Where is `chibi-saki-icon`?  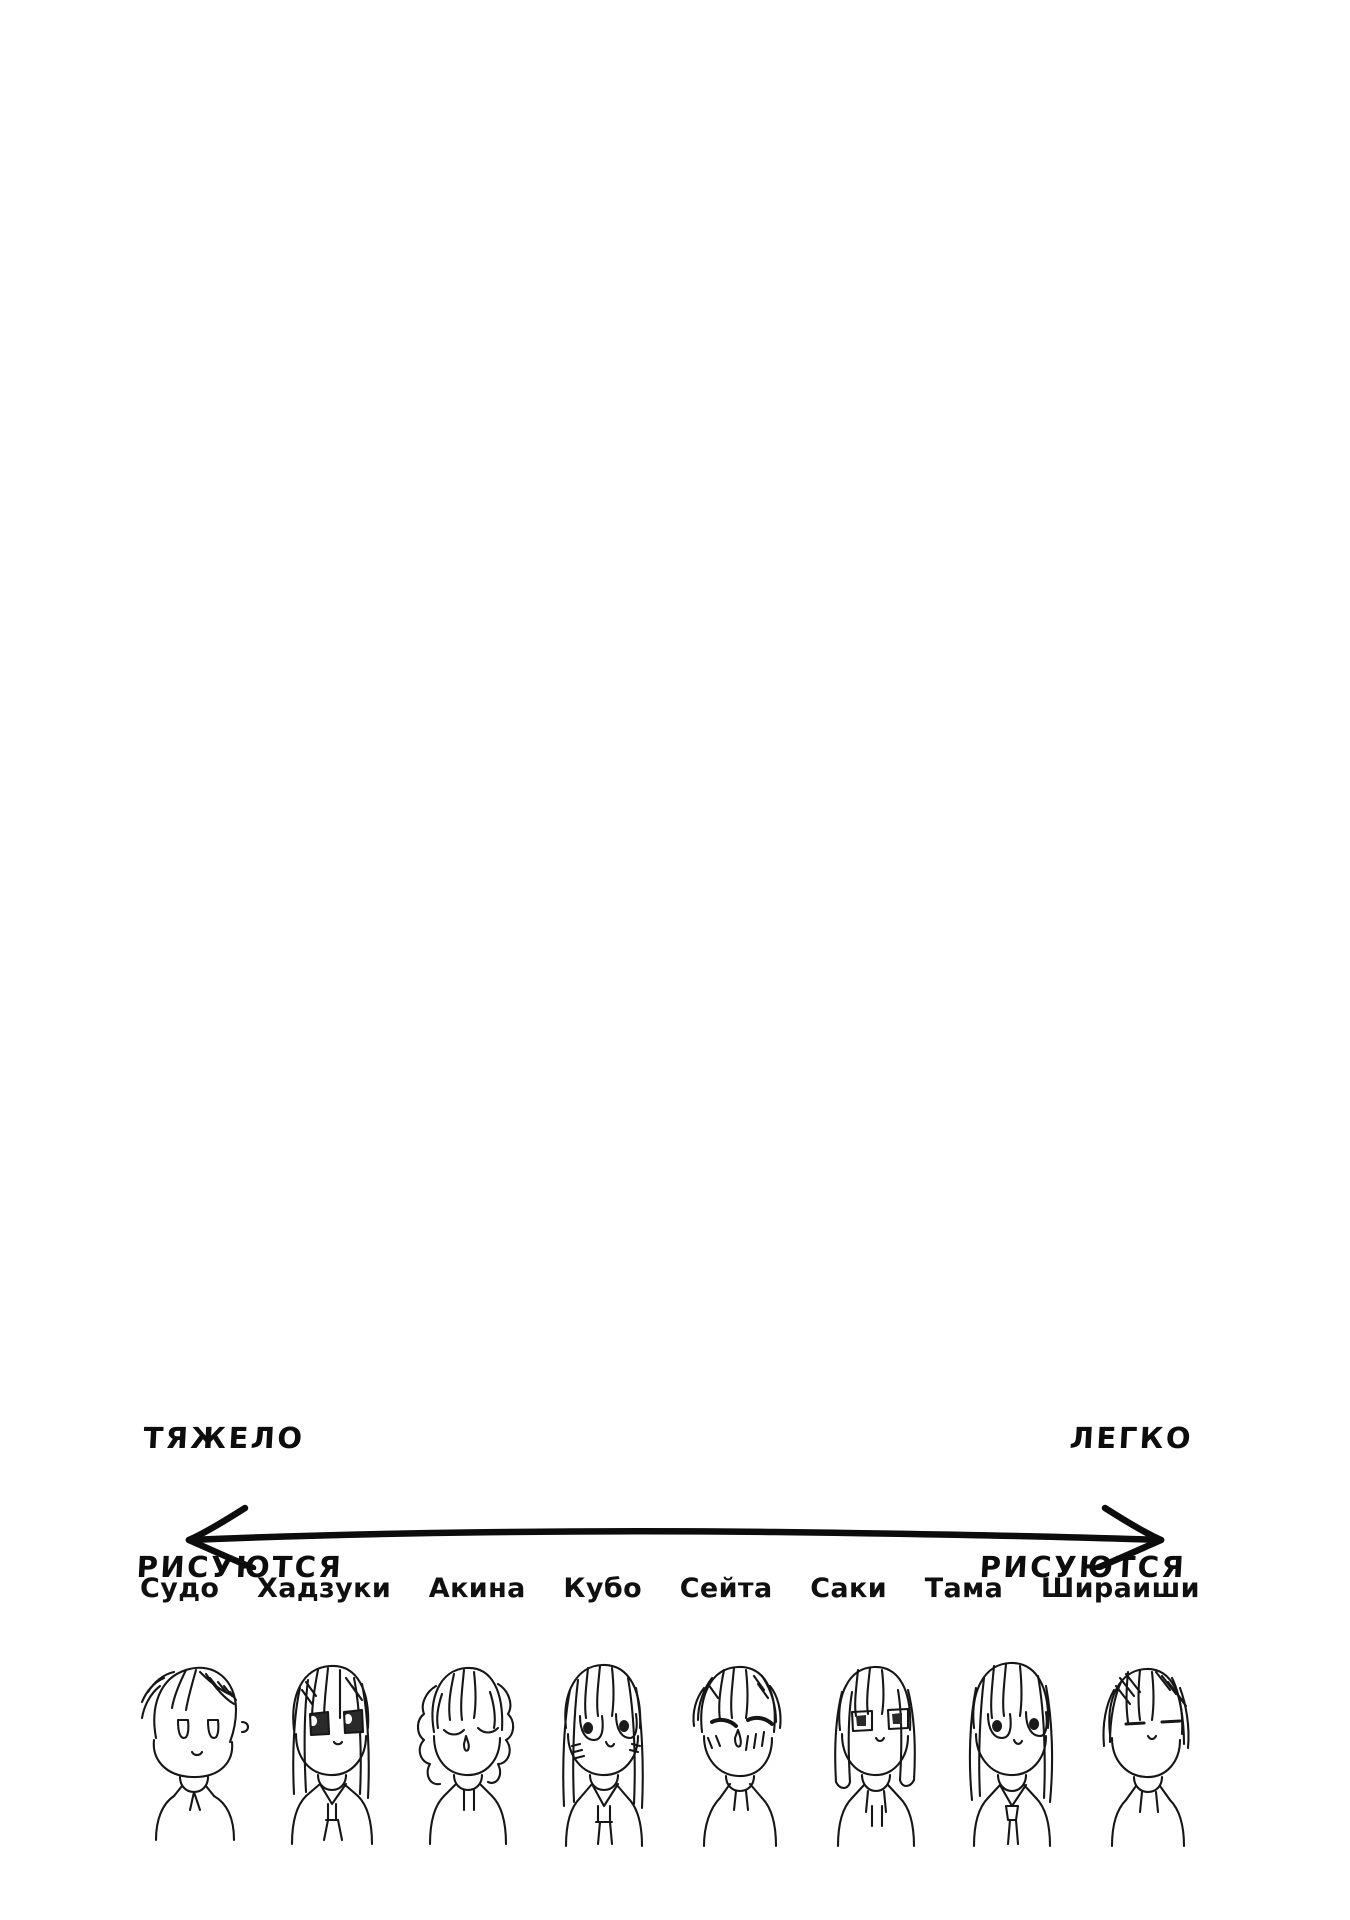
chibi-saki-icon is located at coordinates (874, 1744).